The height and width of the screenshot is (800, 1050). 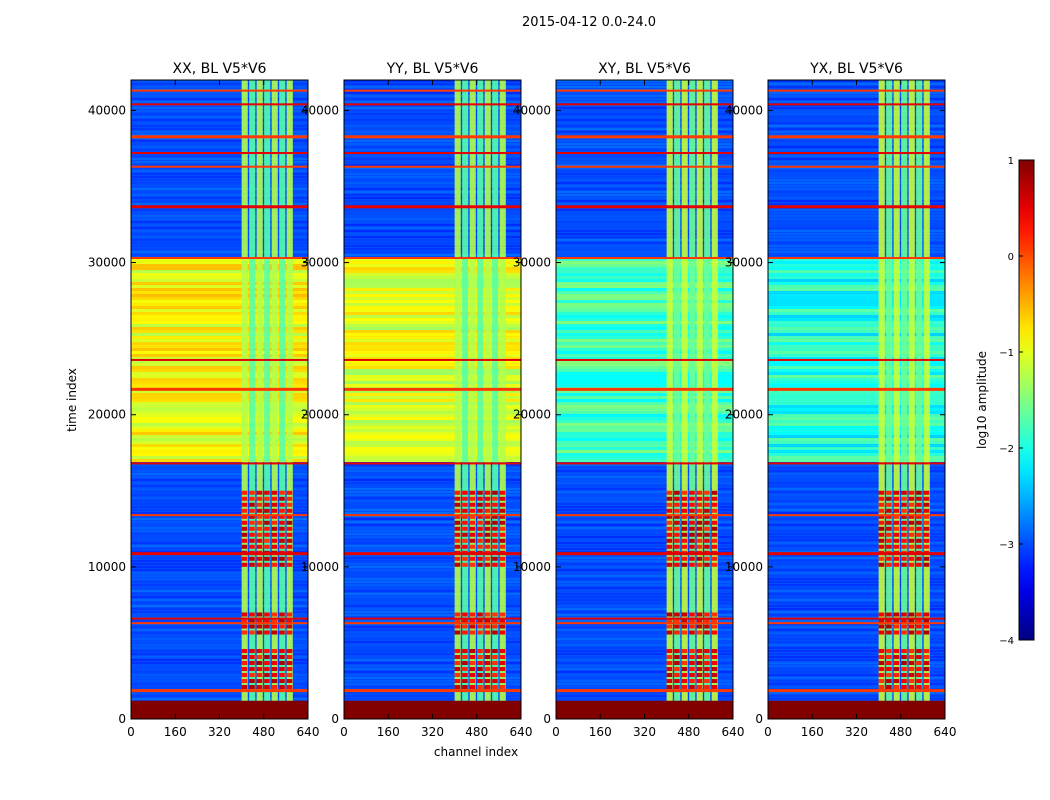 I want to click on colorbar: 1 0 −1 −2 −3 −4 log10 amplitude, so click(x=1005, y=401).